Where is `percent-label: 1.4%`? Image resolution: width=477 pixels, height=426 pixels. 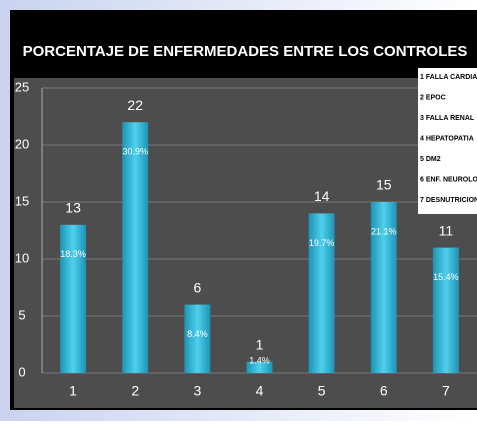
percent-label: 1.4% is located at coordinates (259, 360).